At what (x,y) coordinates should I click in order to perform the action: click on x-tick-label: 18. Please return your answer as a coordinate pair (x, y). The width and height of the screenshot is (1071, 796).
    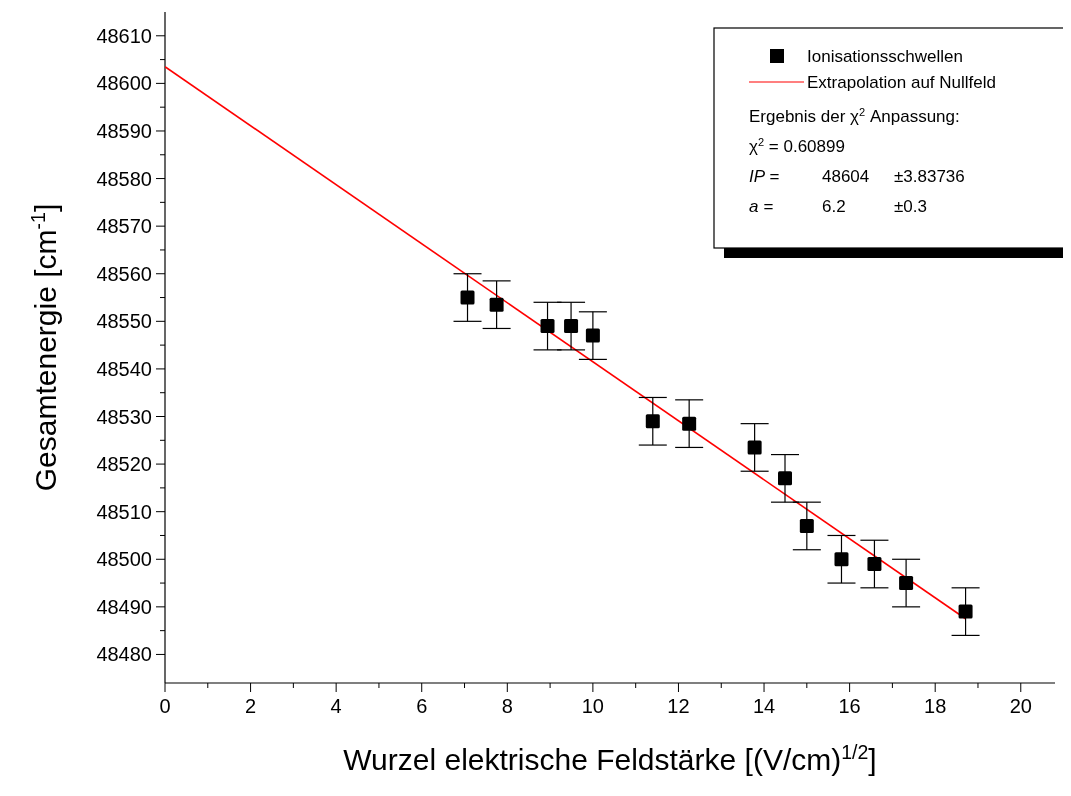
    Looking at the image, I should click on (935, 706).